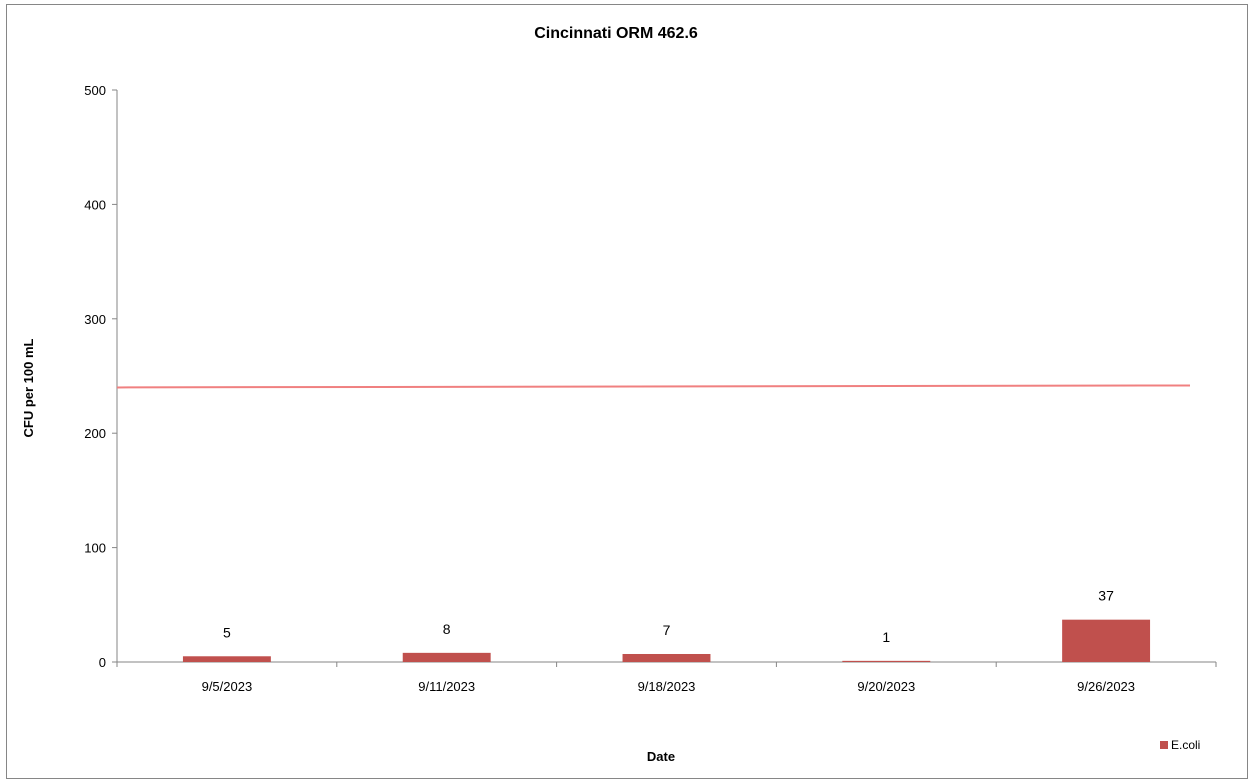 This screenshot has height=783, width=1252. What do you see at coordinates (1185, 745) in the screenshot?
I see `legend-label-ecoli: E.coli` at bounding box center [1185, 745].